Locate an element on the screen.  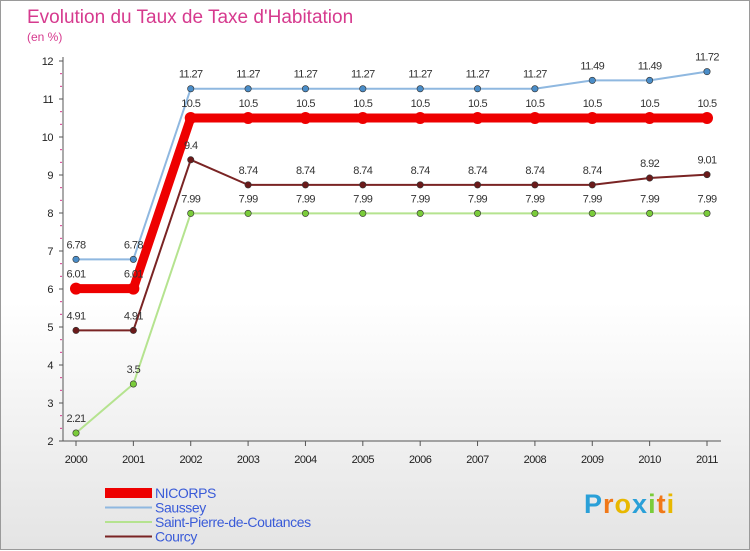
data-label-saint-pierre-de-coutances: 2.21 is located at coordinates (75, 419).